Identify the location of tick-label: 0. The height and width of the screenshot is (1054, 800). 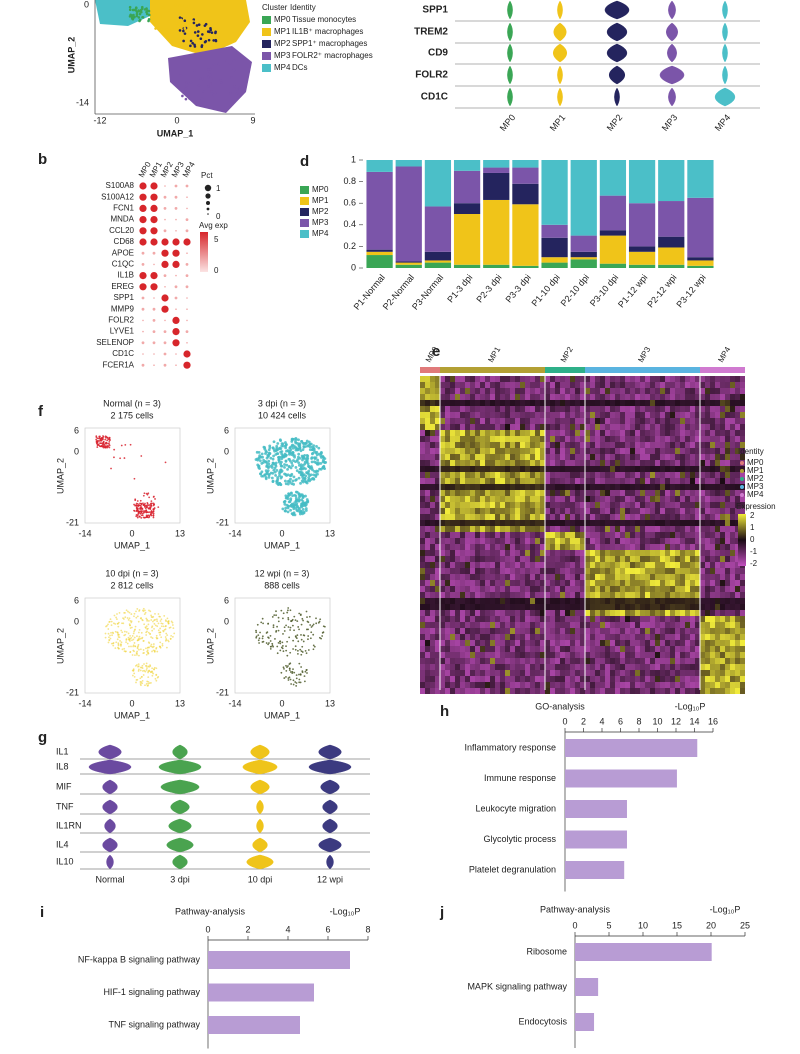
(226, 451).